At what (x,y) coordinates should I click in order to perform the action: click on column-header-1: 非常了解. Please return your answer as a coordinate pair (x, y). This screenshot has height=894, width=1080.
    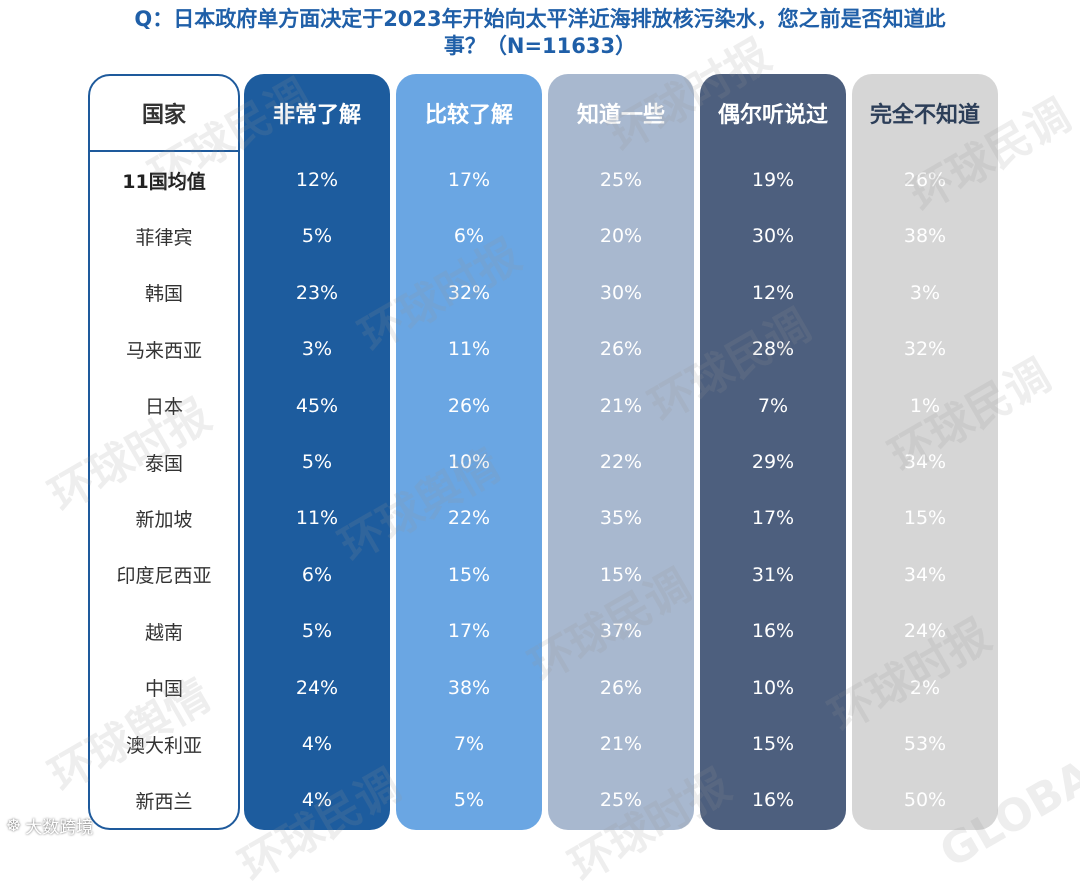
    Looking at the image, I should click on (316, 115).